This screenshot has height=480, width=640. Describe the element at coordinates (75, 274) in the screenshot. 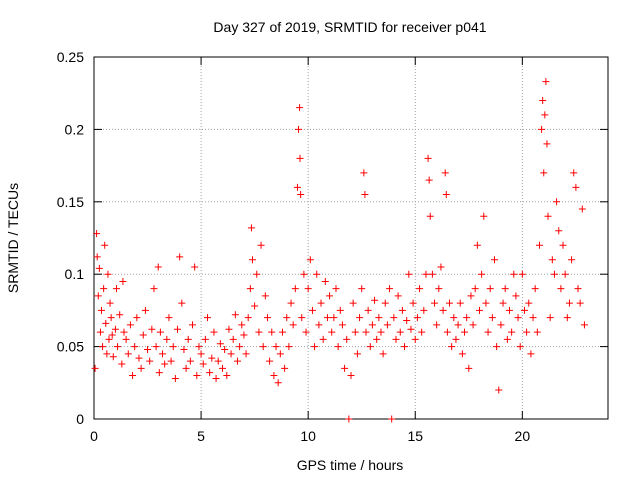

I see `y-tick-label: 0.1` at that location.